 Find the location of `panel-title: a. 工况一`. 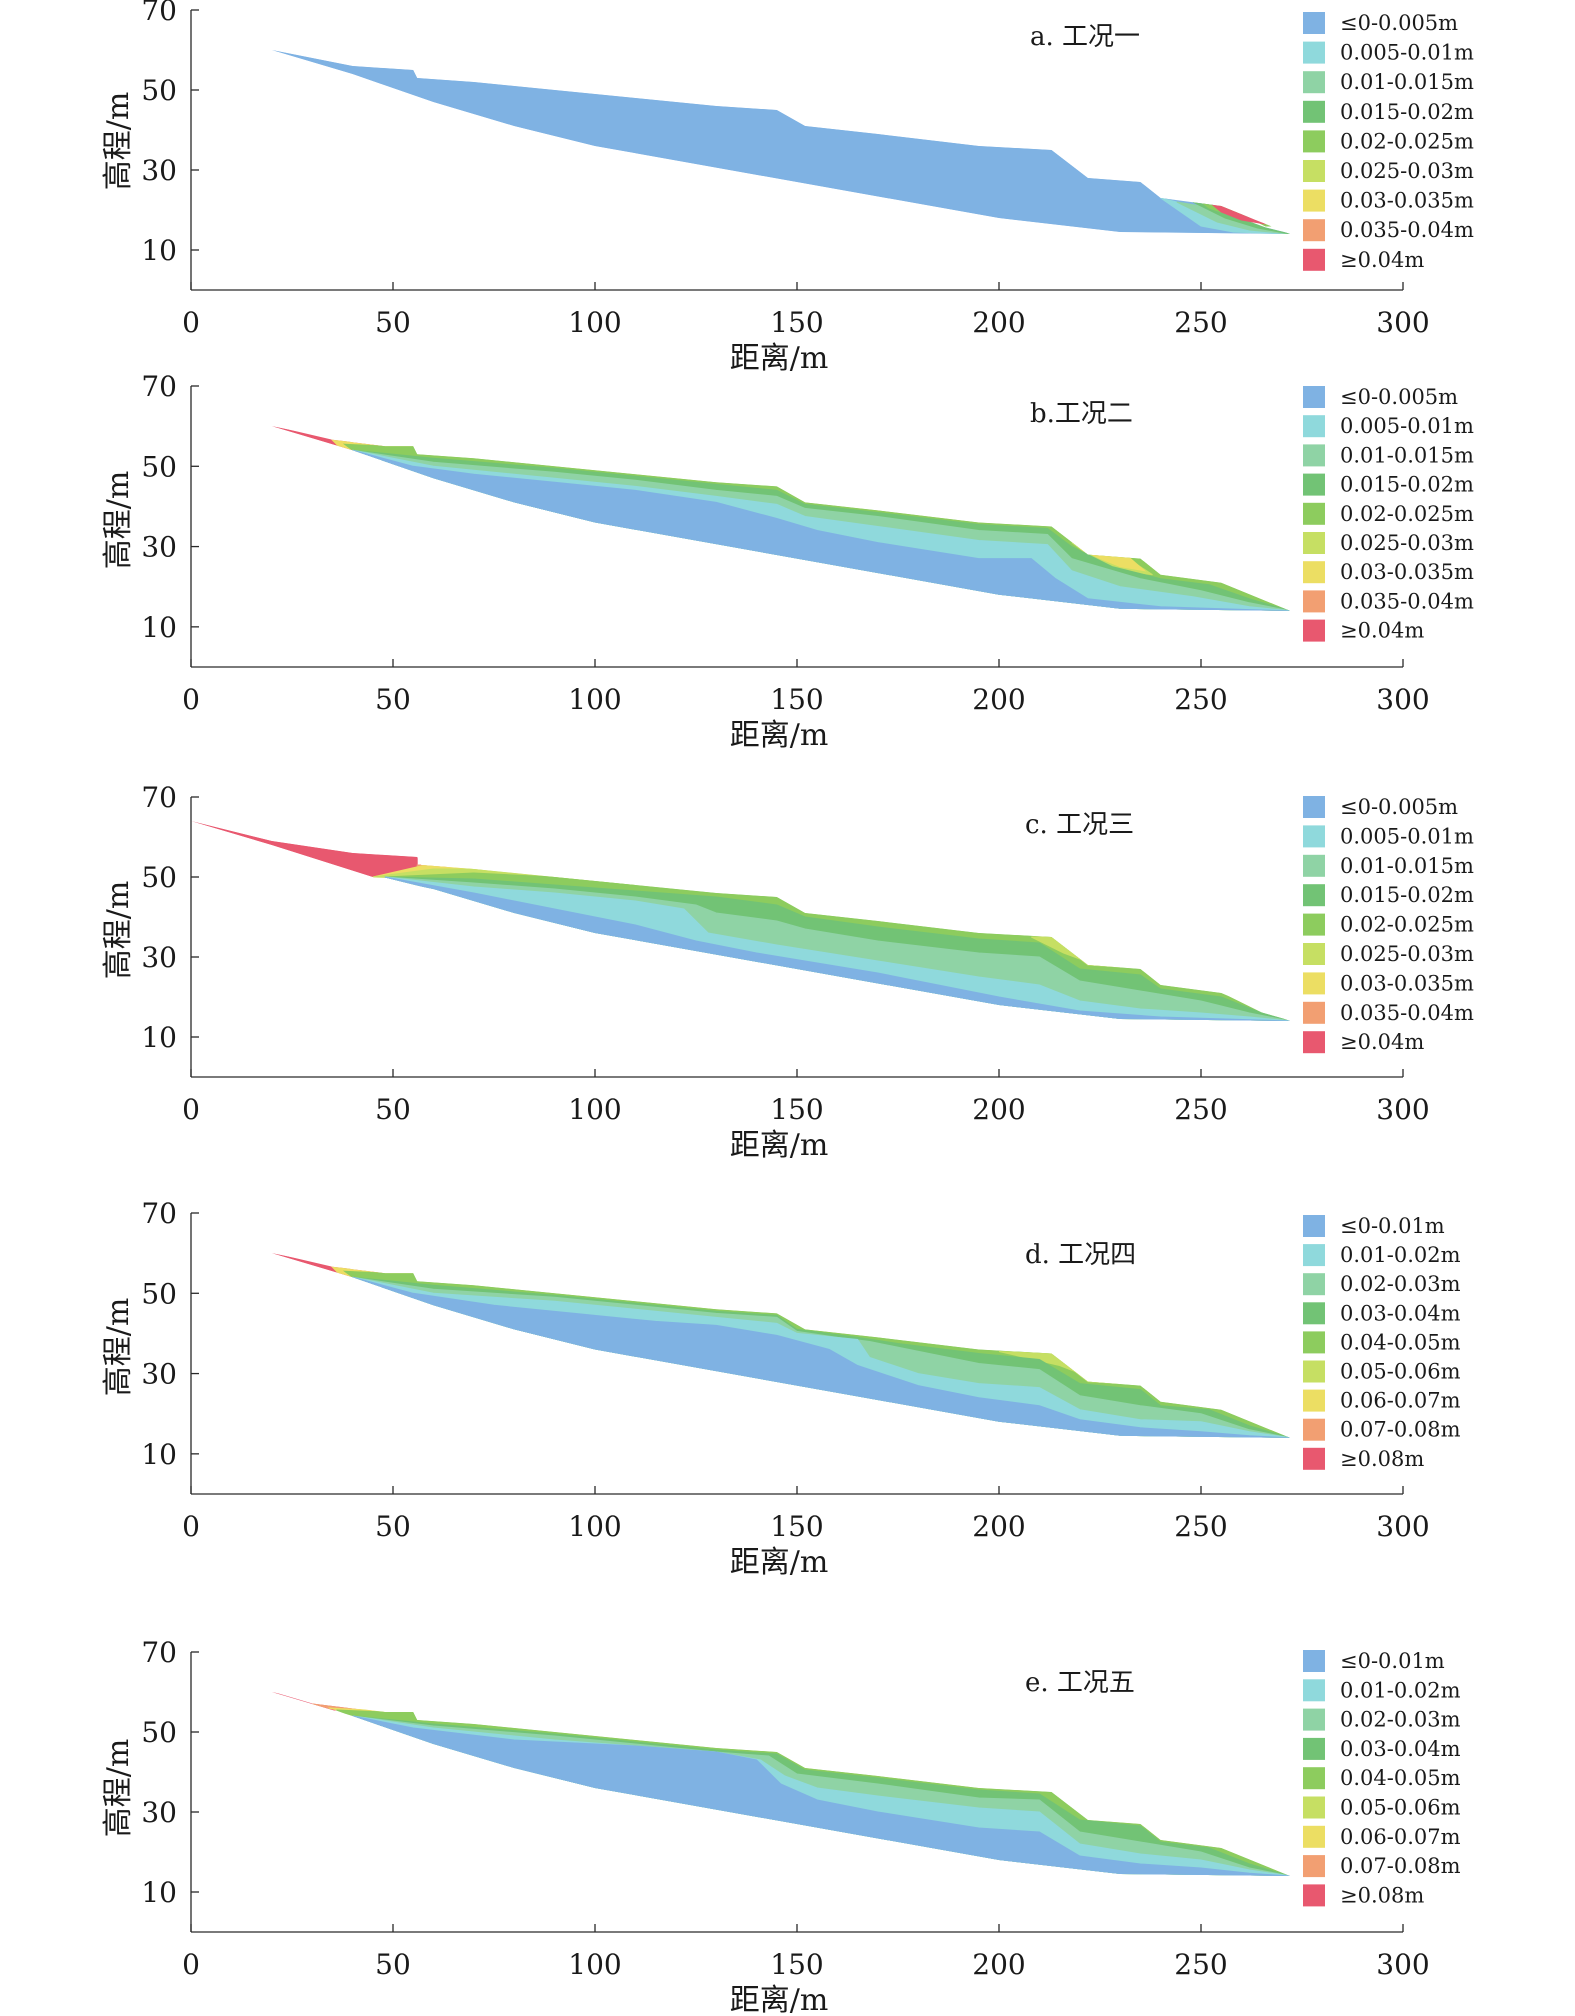

panel-title: a. 工况一 is located at coordinates (1085, 37).